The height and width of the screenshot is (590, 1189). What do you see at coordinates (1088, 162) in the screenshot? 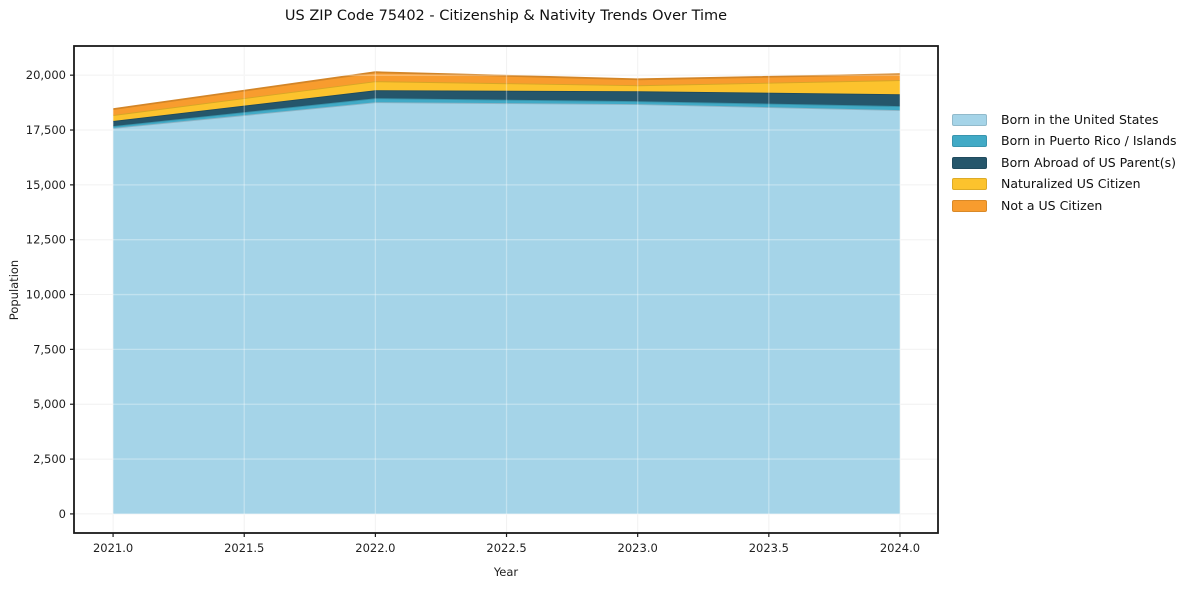
I see `legend-label: Born Abroad of US Parent(s)` at bounding box center [1088, 162].